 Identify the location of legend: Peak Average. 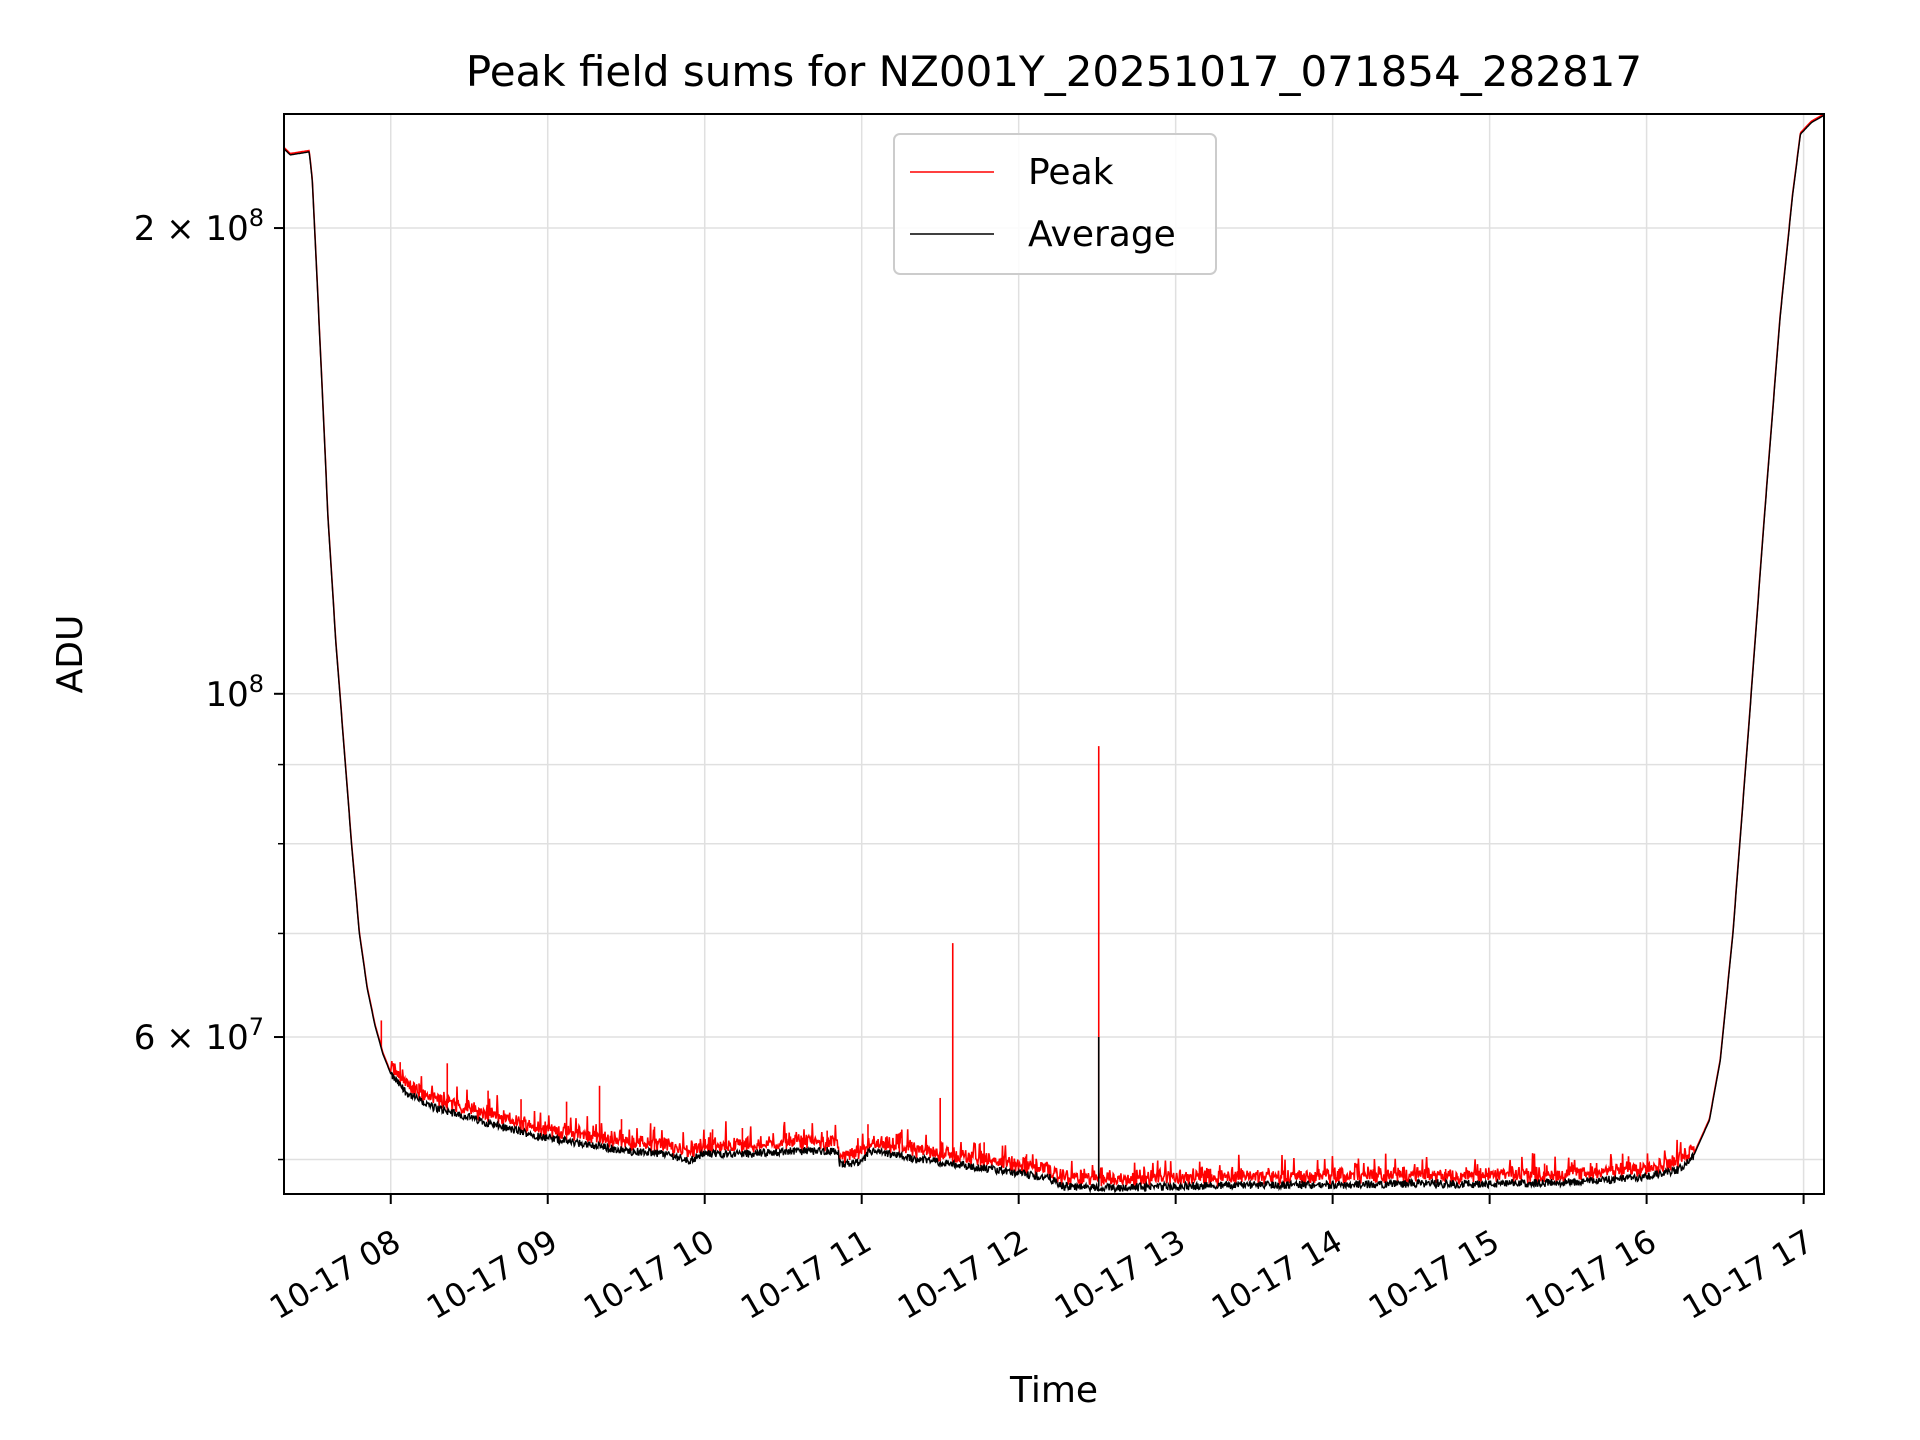
(1055, 204).